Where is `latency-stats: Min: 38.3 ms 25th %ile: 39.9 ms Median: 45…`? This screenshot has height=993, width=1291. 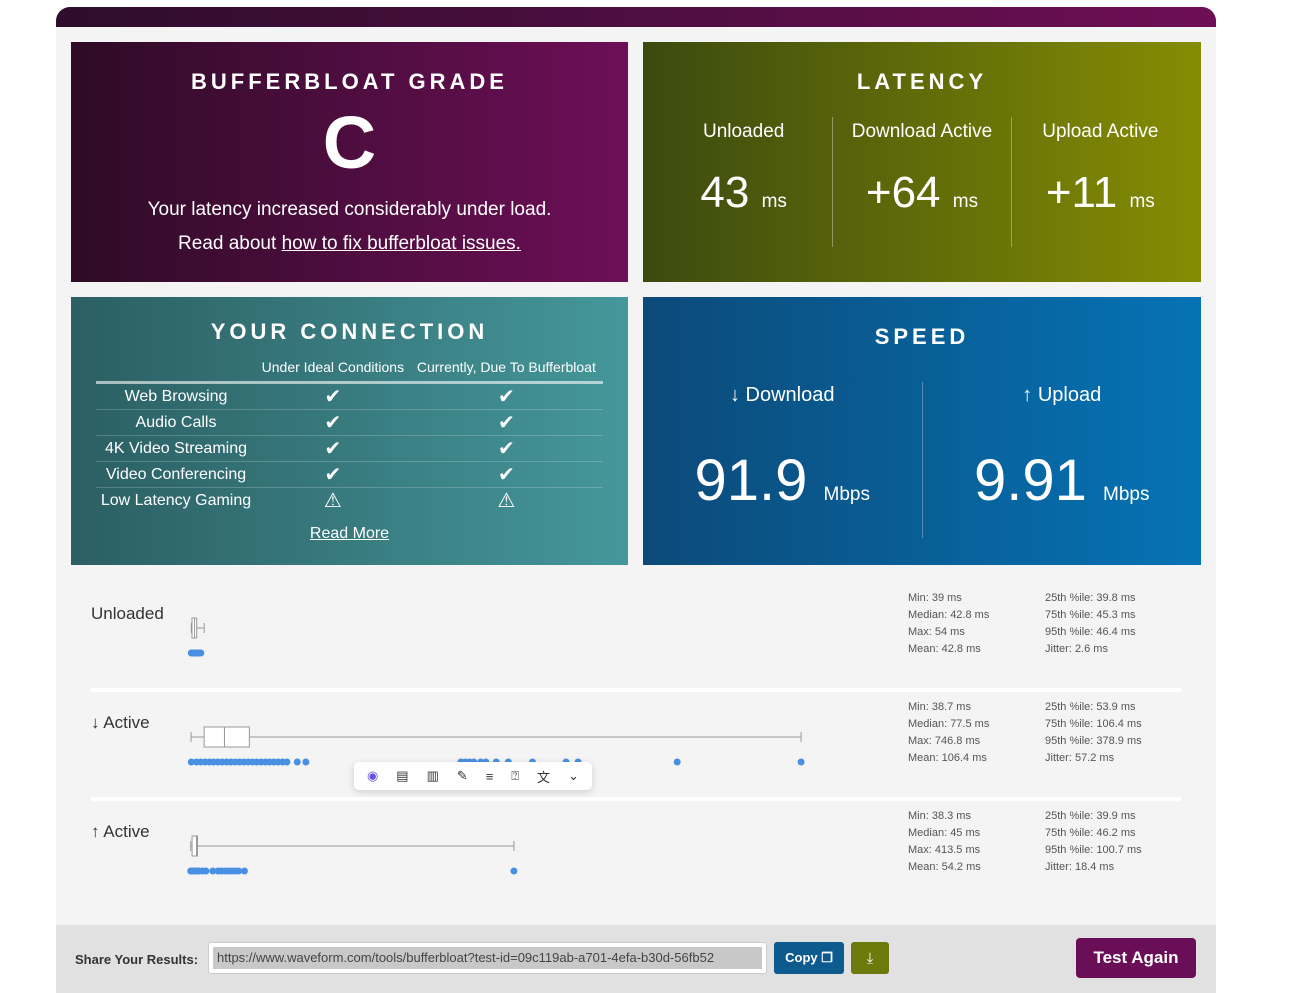
latency-stats: Min: 38.3 ms 25th %ile: 39.9 ms Median: 45… is located at coordinates (1046, 842).